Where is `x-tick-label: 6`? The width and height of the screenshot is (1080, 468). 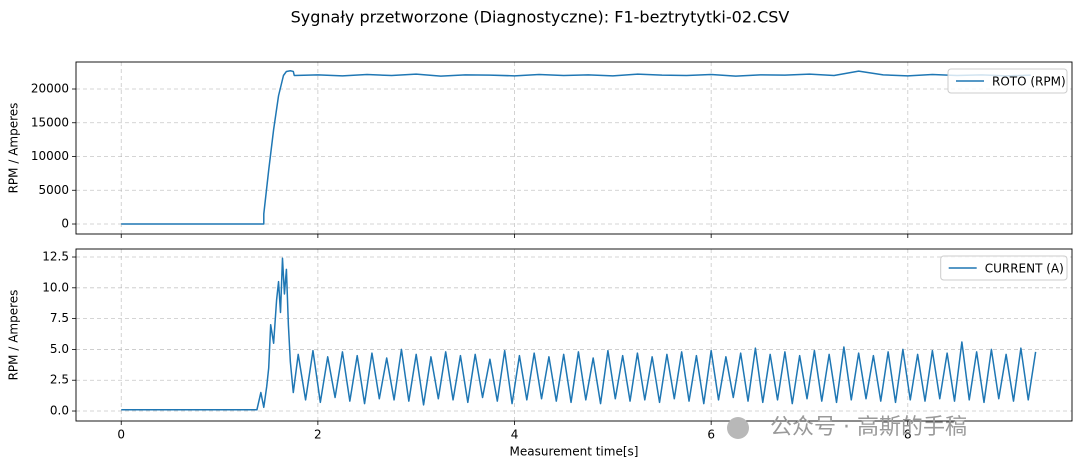 x-tick-label: 6 is located at coordinates (711, 435).